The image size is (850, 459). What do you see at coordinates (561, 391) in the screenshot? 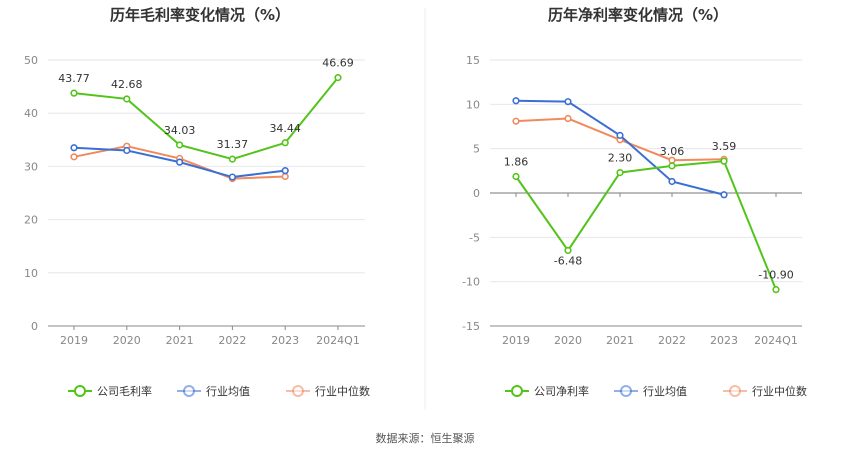
I see `legend-label: 公司净利率` at bounding box center [561, 391].